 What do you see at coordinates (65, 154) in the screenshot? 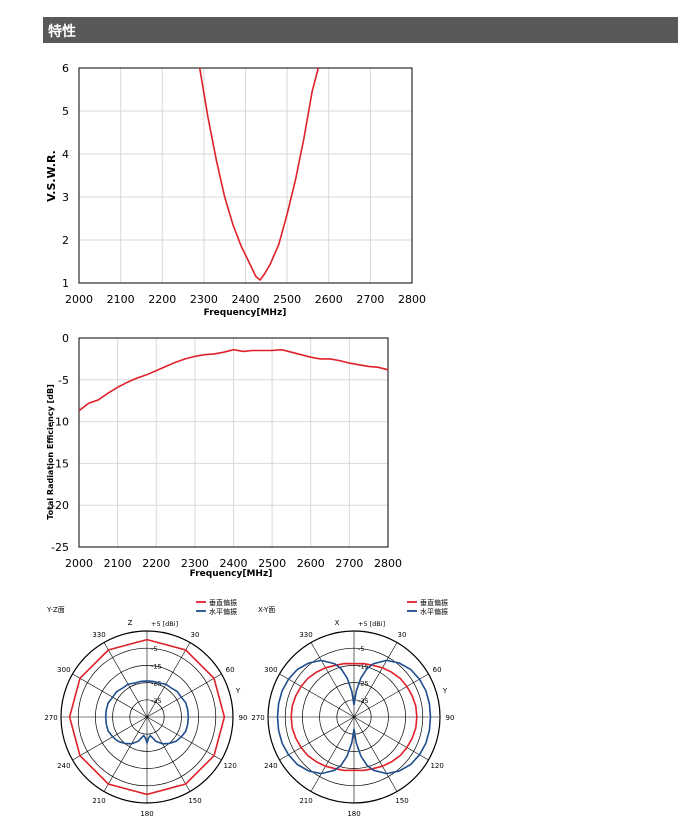
I see `y-tick-label: 4` at bounding box center [65, 154].